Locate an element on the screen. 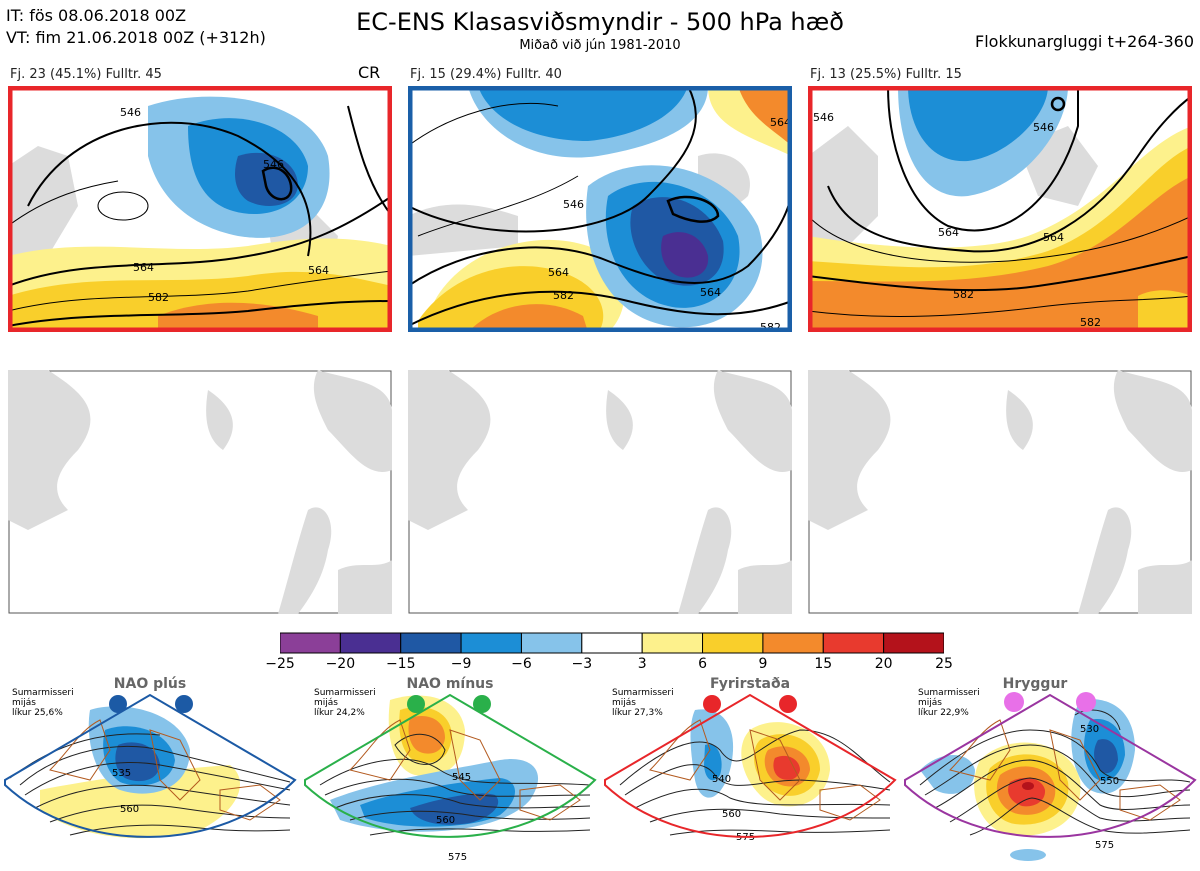 Image resolution: width=1200 pixels, height=871 pixels. colorbar-tick-label: 9 is located at coordinates (763, 664).